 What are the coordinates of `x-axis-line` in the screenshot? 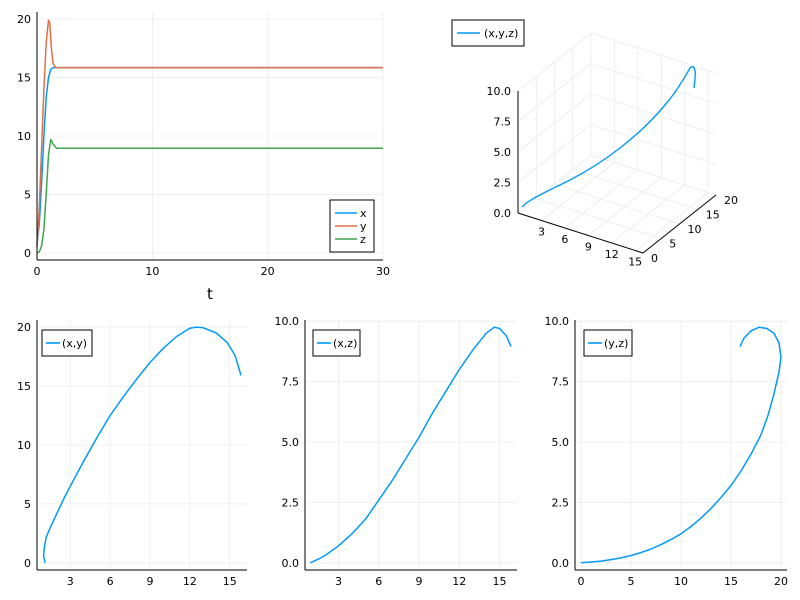 It's located at (580, 233).